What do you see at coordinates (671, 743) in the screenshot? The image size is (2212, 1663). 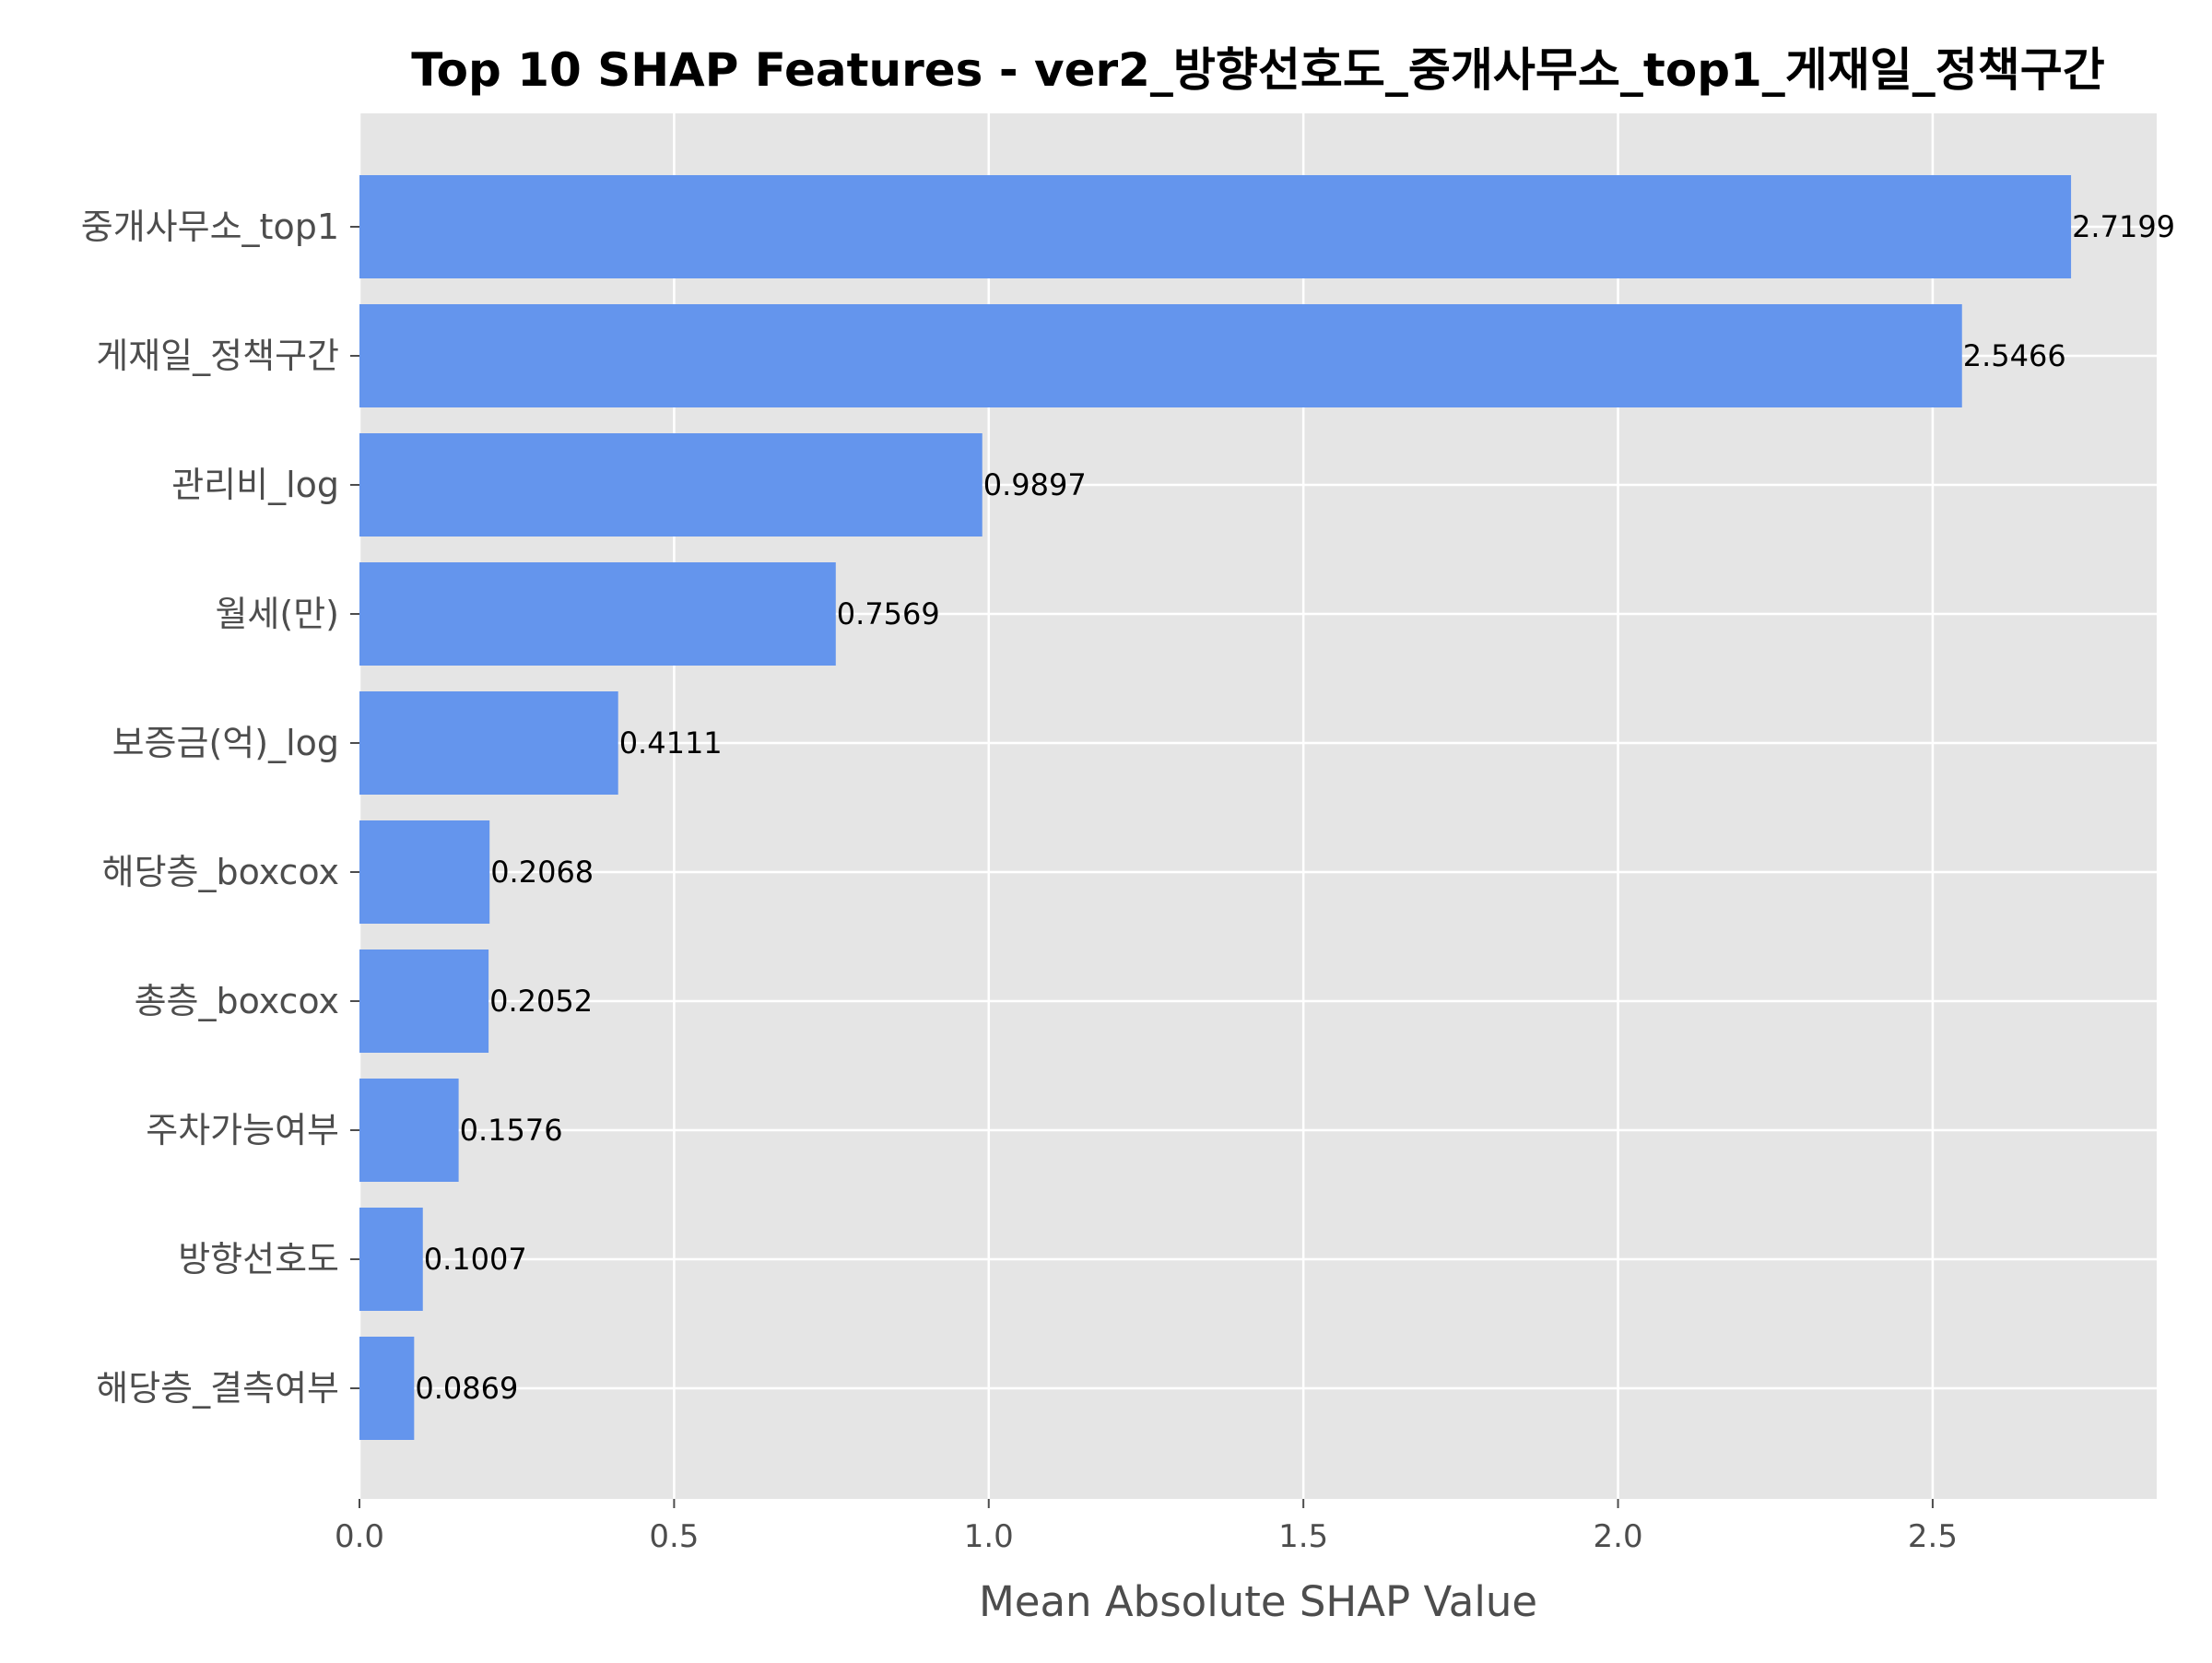 I see `bar-value-label: 0.4111` at bounding box center [671, 743].